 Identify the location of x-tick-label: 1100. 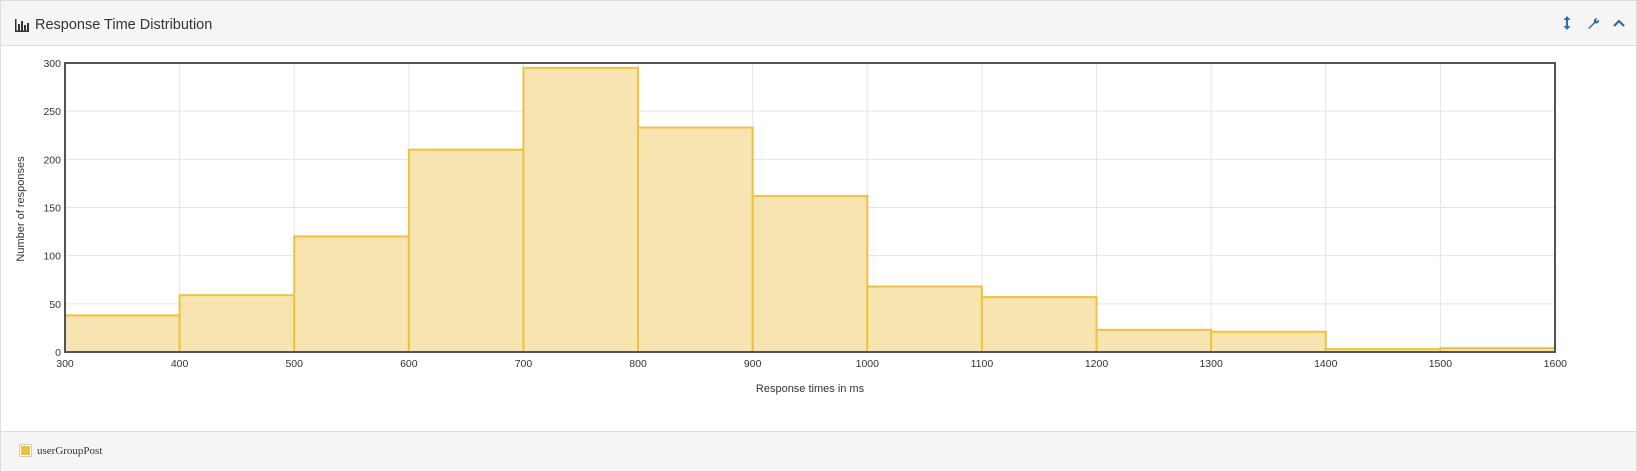
(982, 364).